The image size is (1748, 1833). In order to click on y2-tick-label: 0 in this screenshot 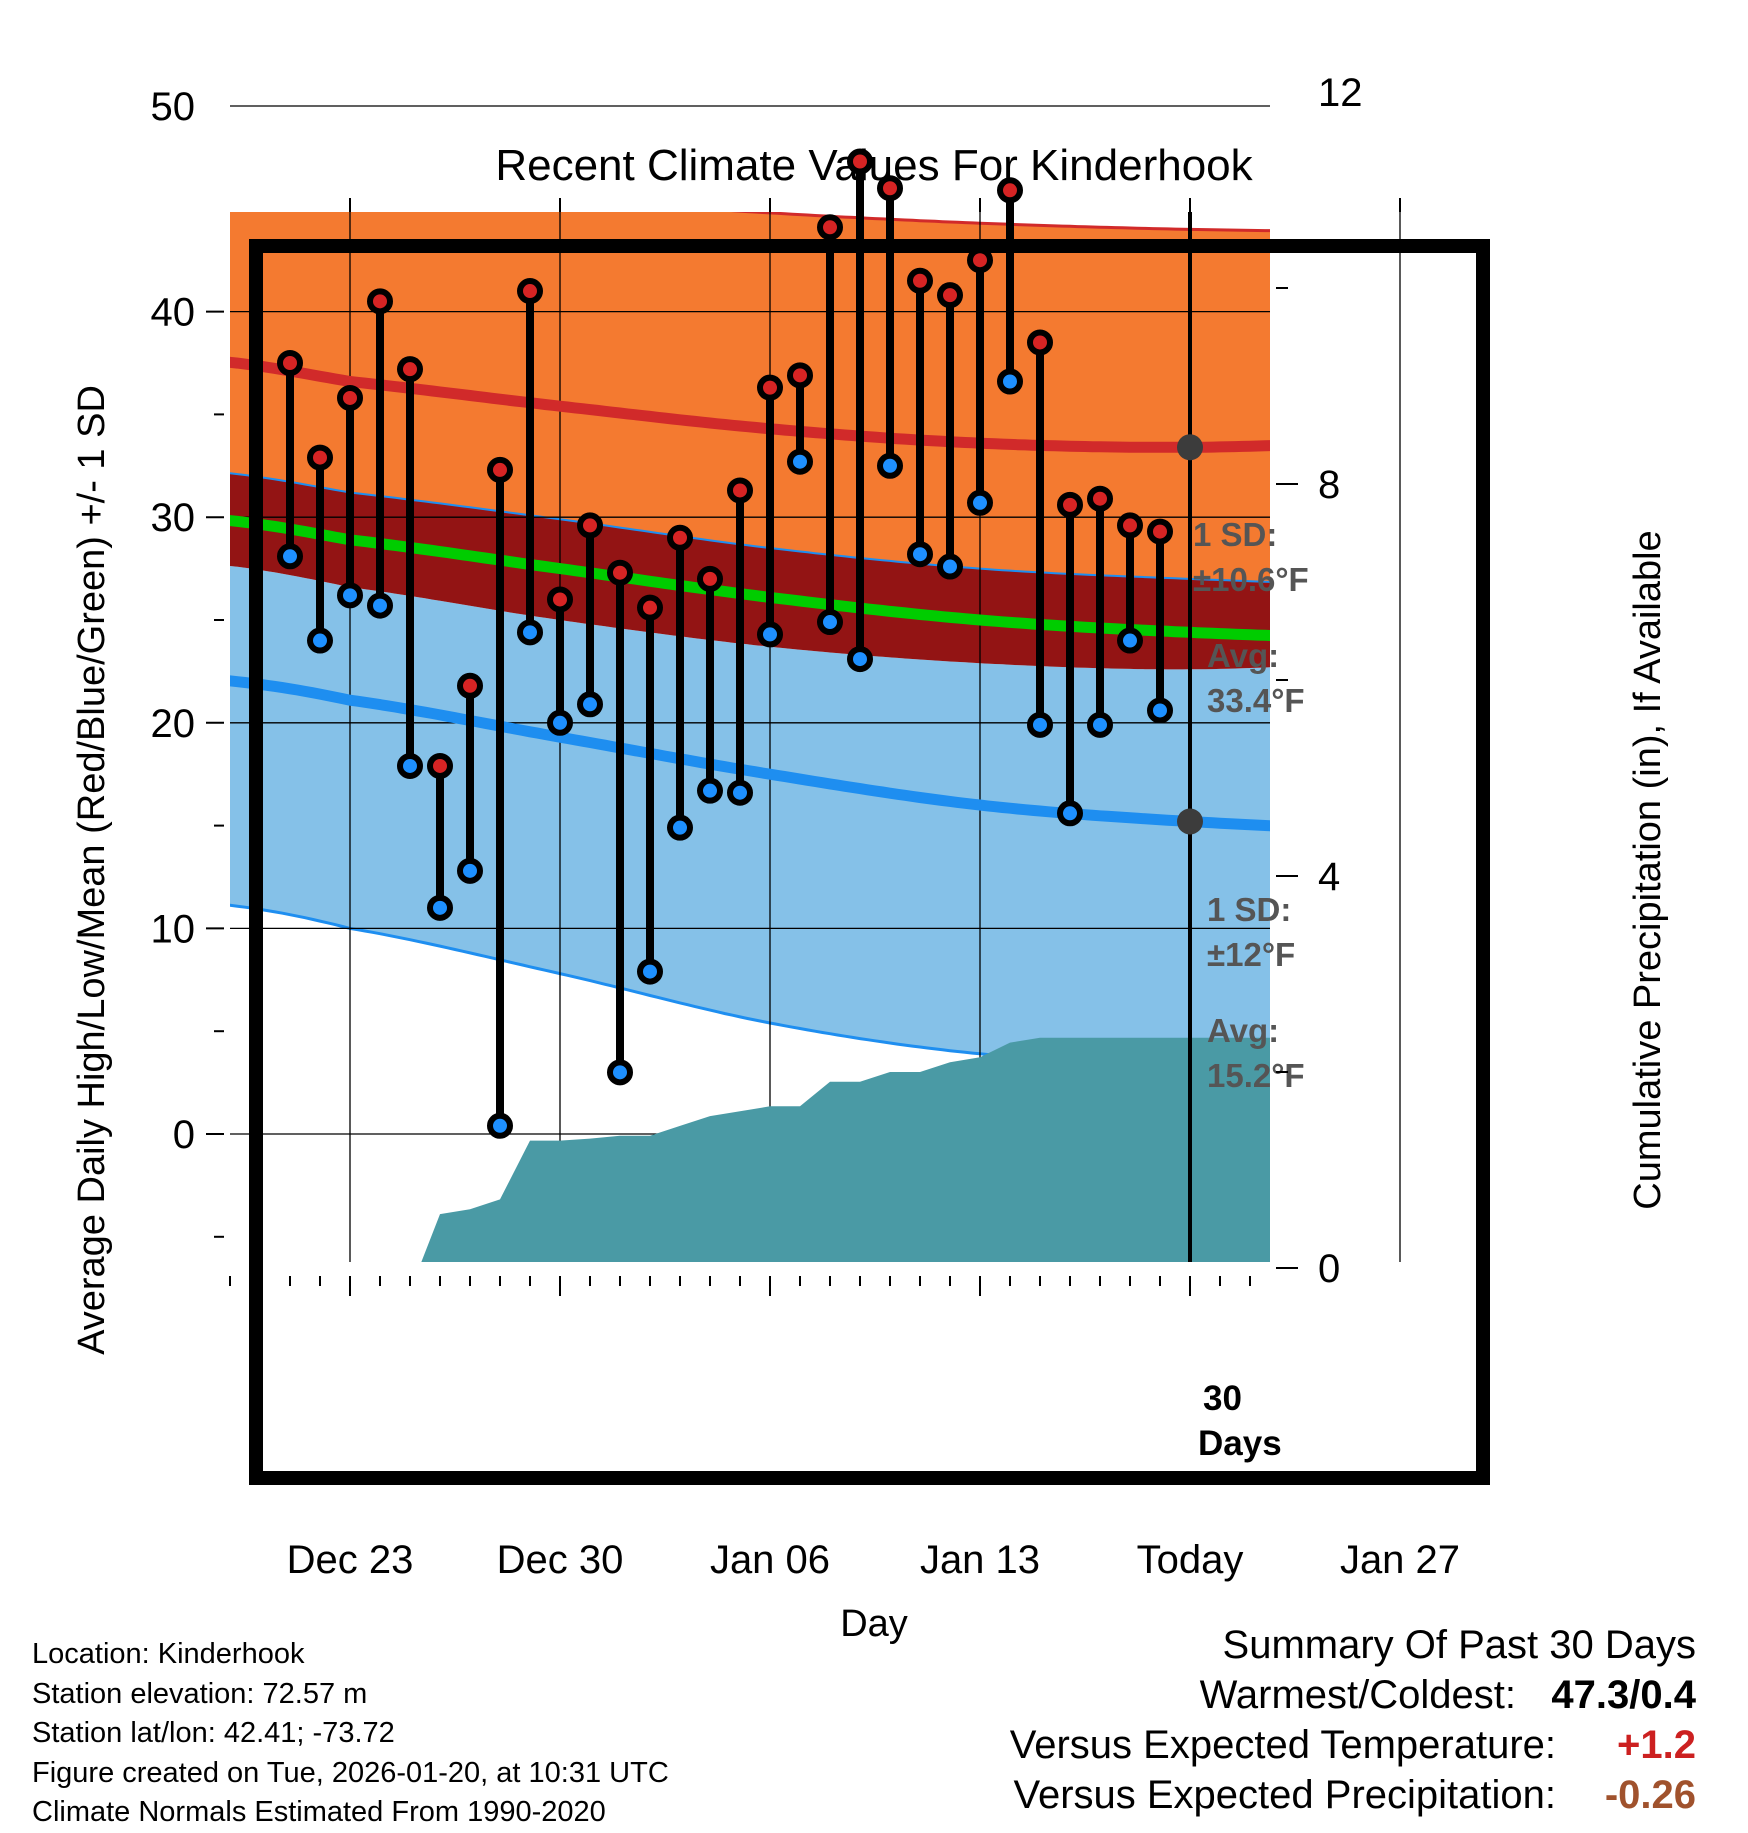, I will do `click(1329, 1269)`.